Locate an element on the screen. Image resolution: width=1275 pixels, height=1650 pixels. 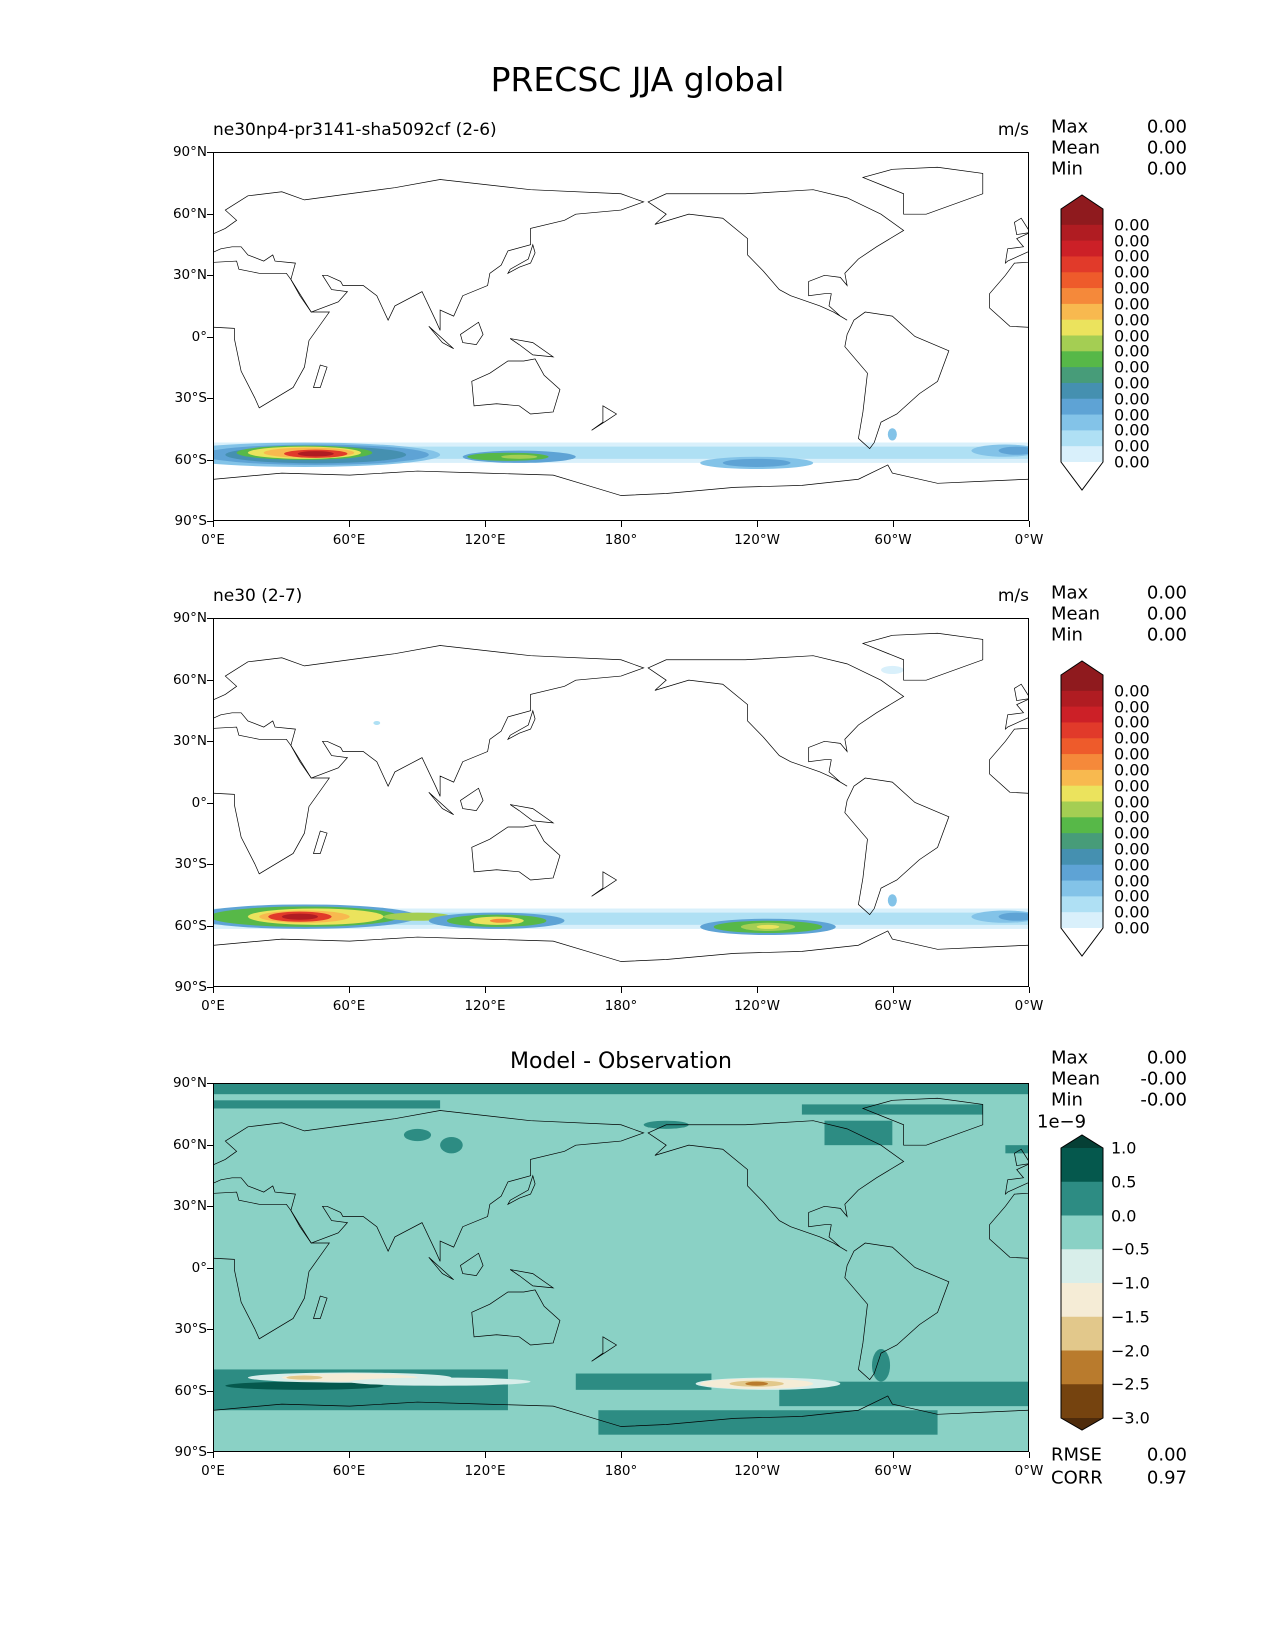
coastline-australia is located at coordinates (516, 852).